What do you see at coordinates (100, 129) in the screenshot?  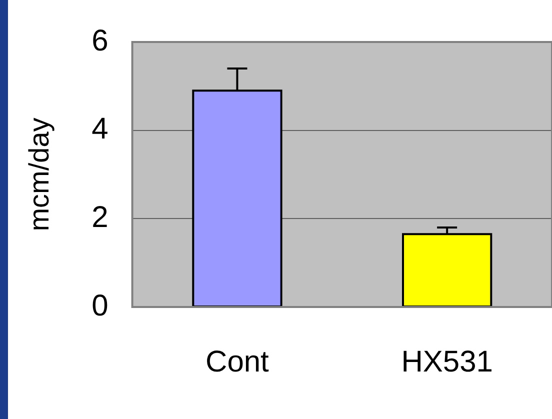 I see `y-tick-label: 4` at bounding box center [100, 129].